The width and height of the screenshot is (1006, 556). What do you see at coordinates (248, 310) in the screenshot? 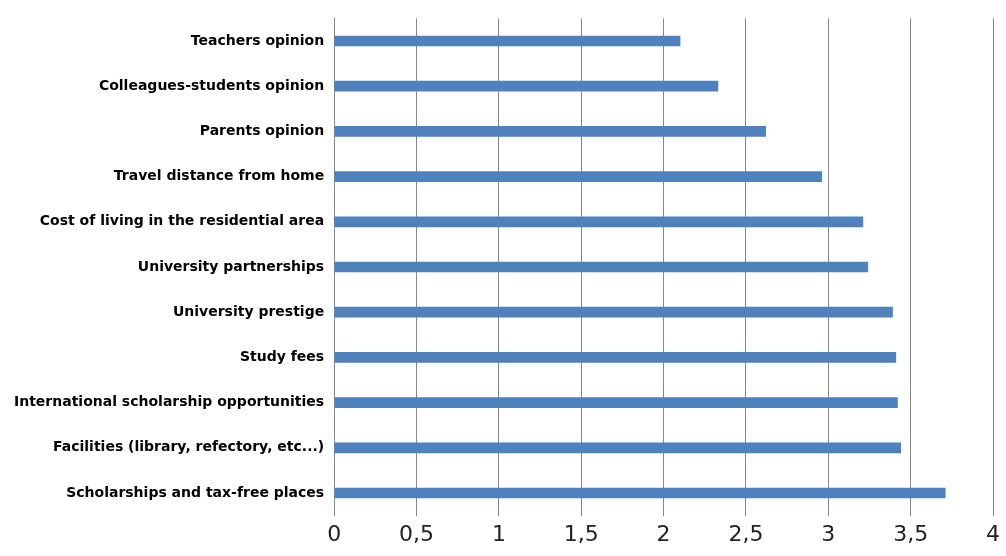
I see `y-tick-label: University prestige` at bounding box center [248, 310].